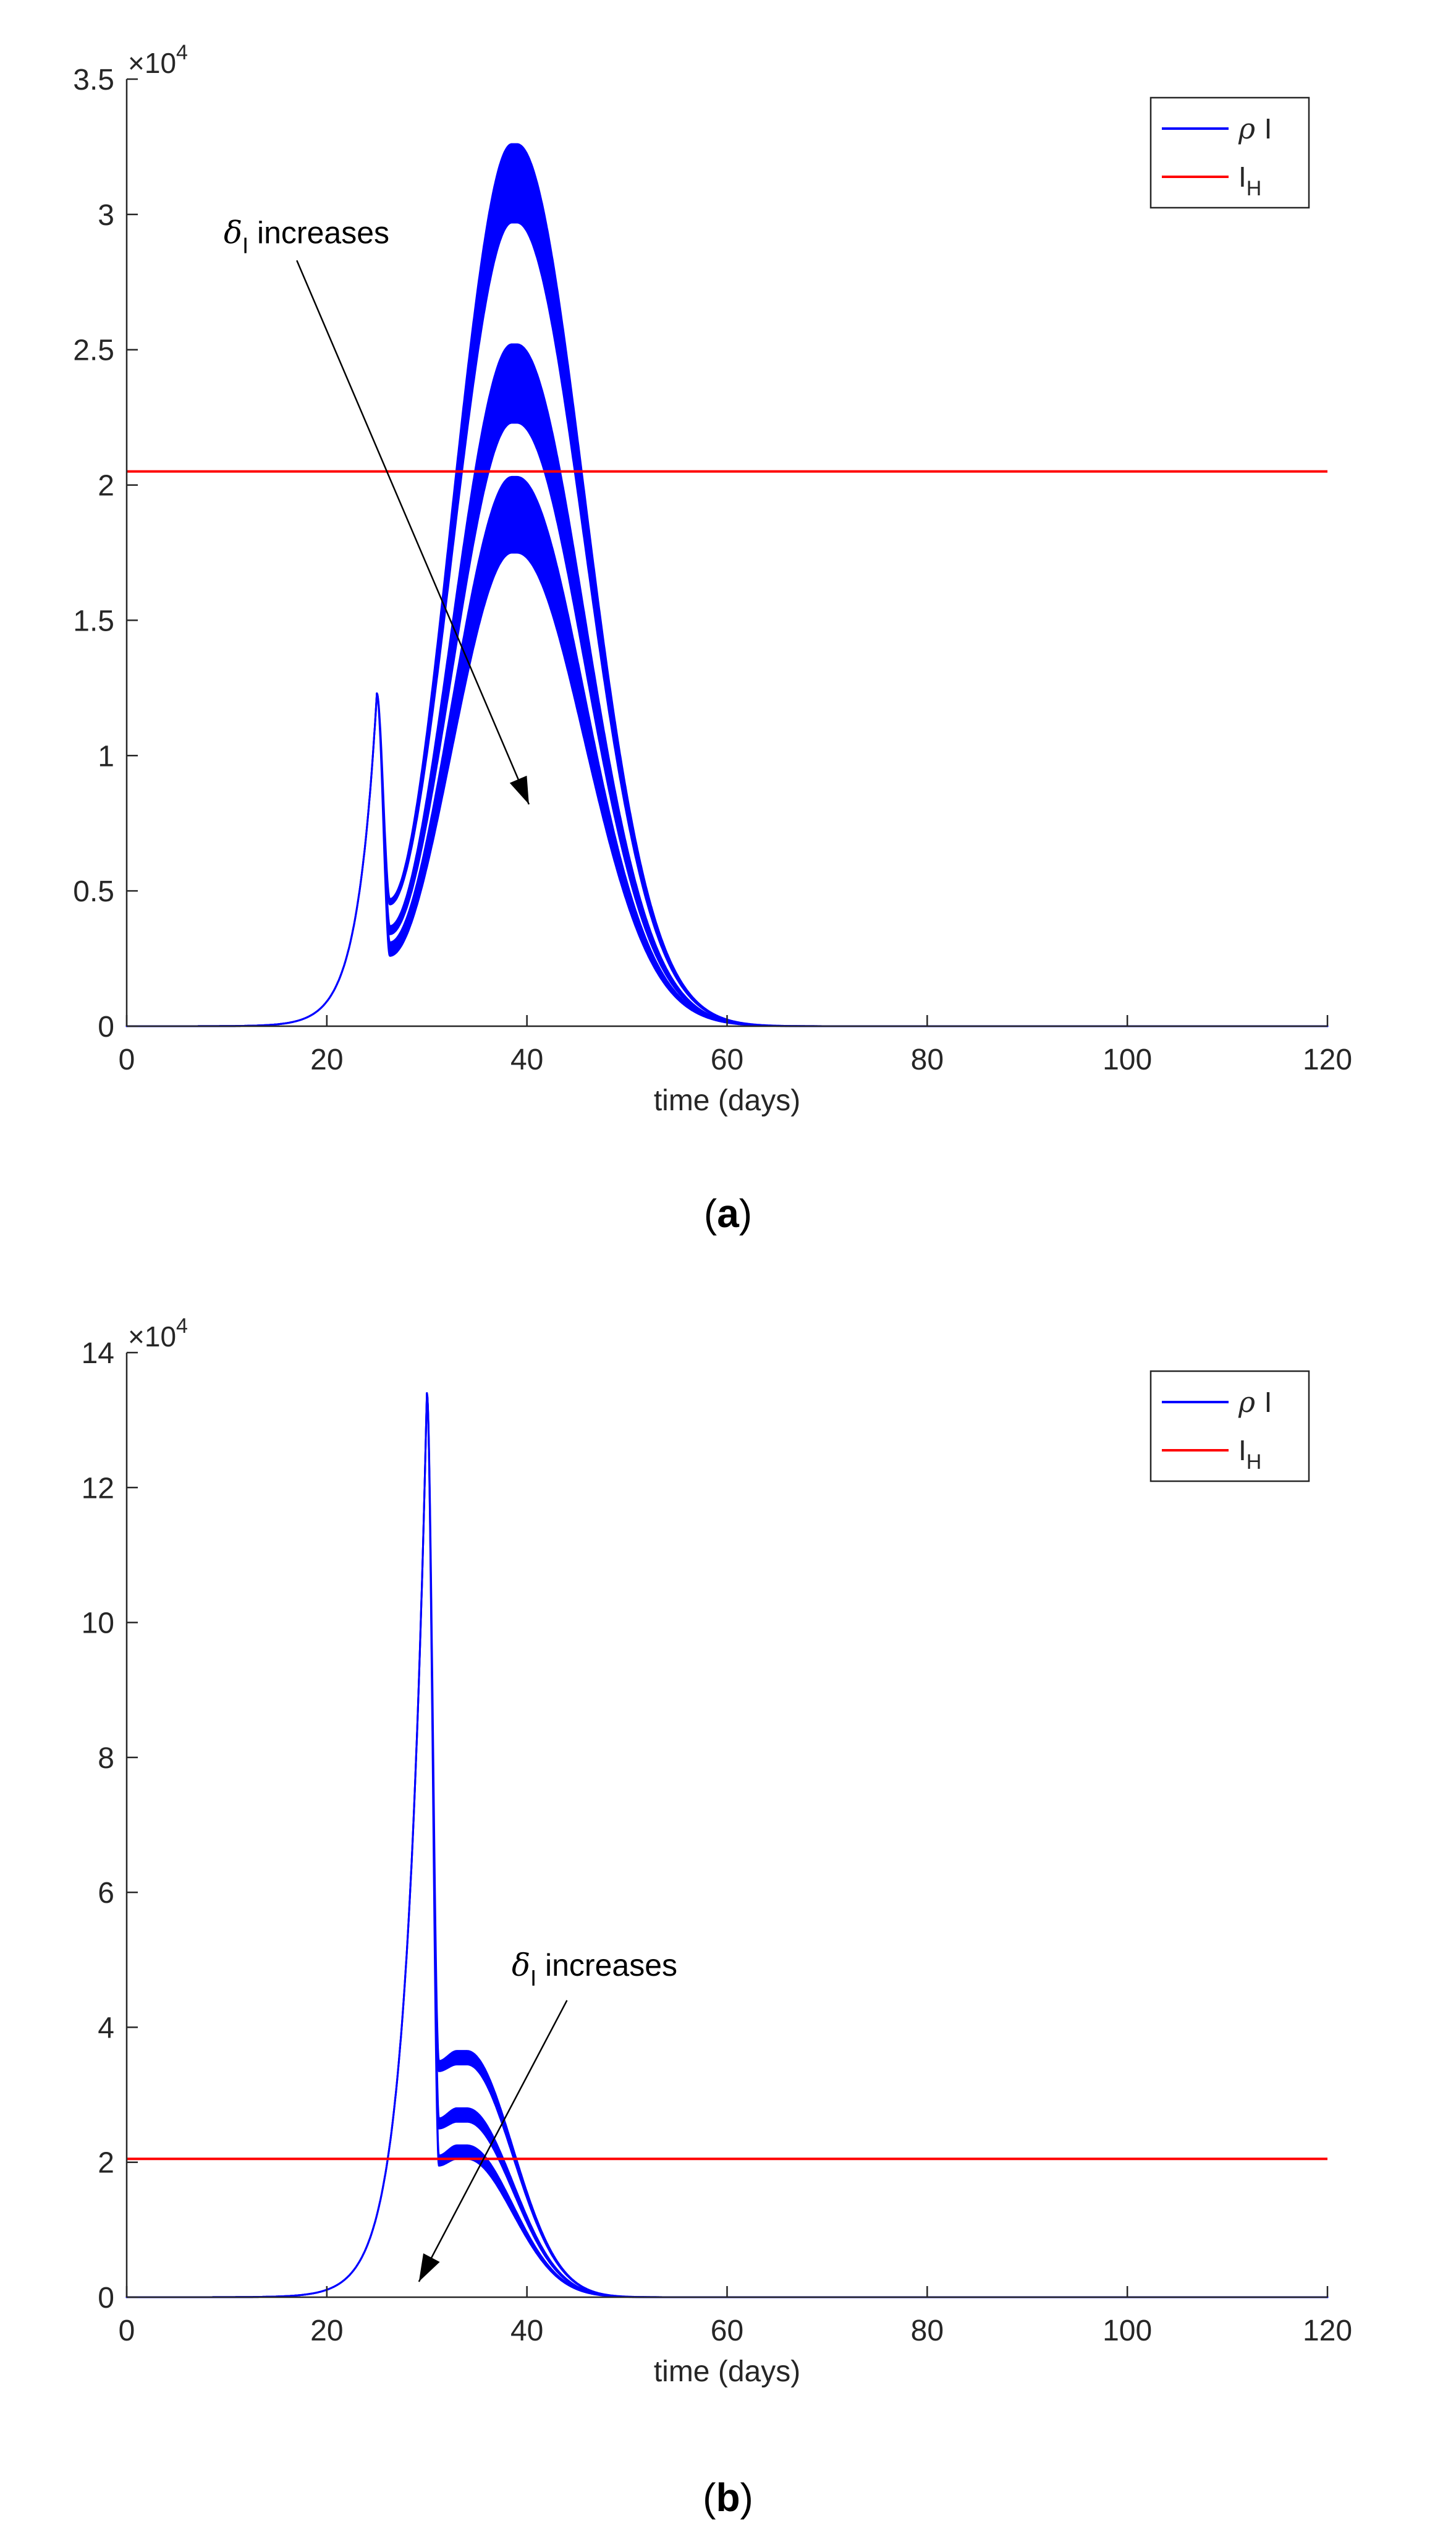 The image size is (1456, 2542). I want to click on y-tick-label: 1, so click(106, 756).